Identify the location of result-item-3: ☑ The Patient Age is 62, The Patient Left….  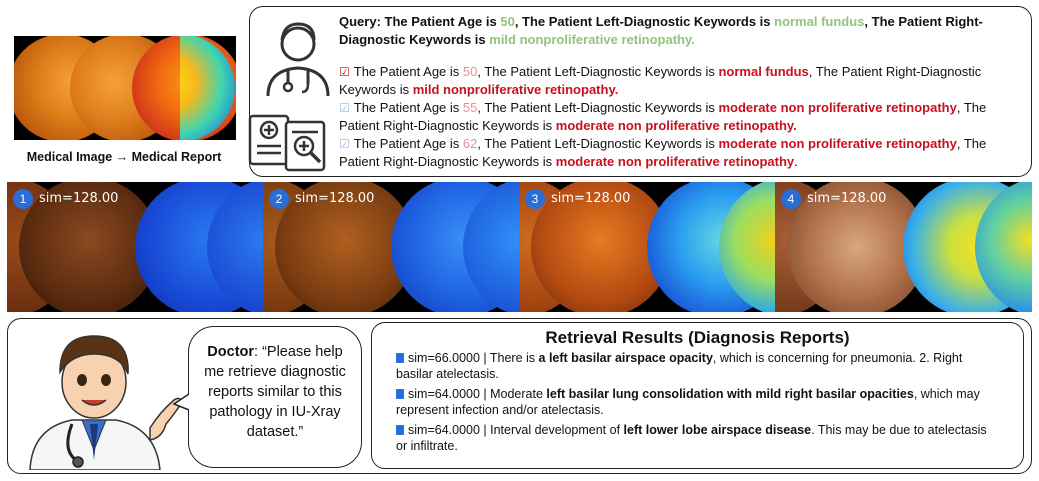
(663, 152).